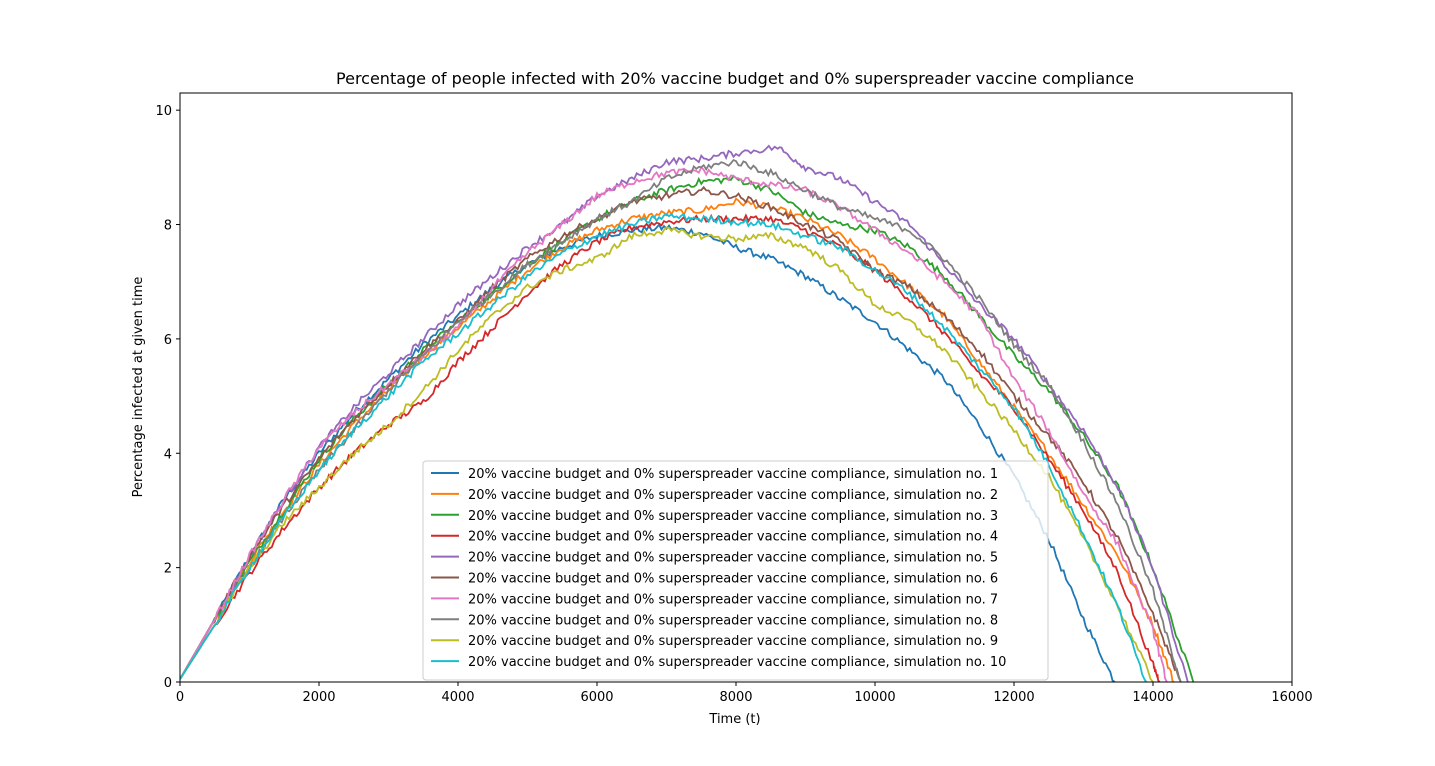  What do you see at coordinates (735, 697) in the screenshot?
I see `x-tick-label: 8000` at bounding box center [735, 697].